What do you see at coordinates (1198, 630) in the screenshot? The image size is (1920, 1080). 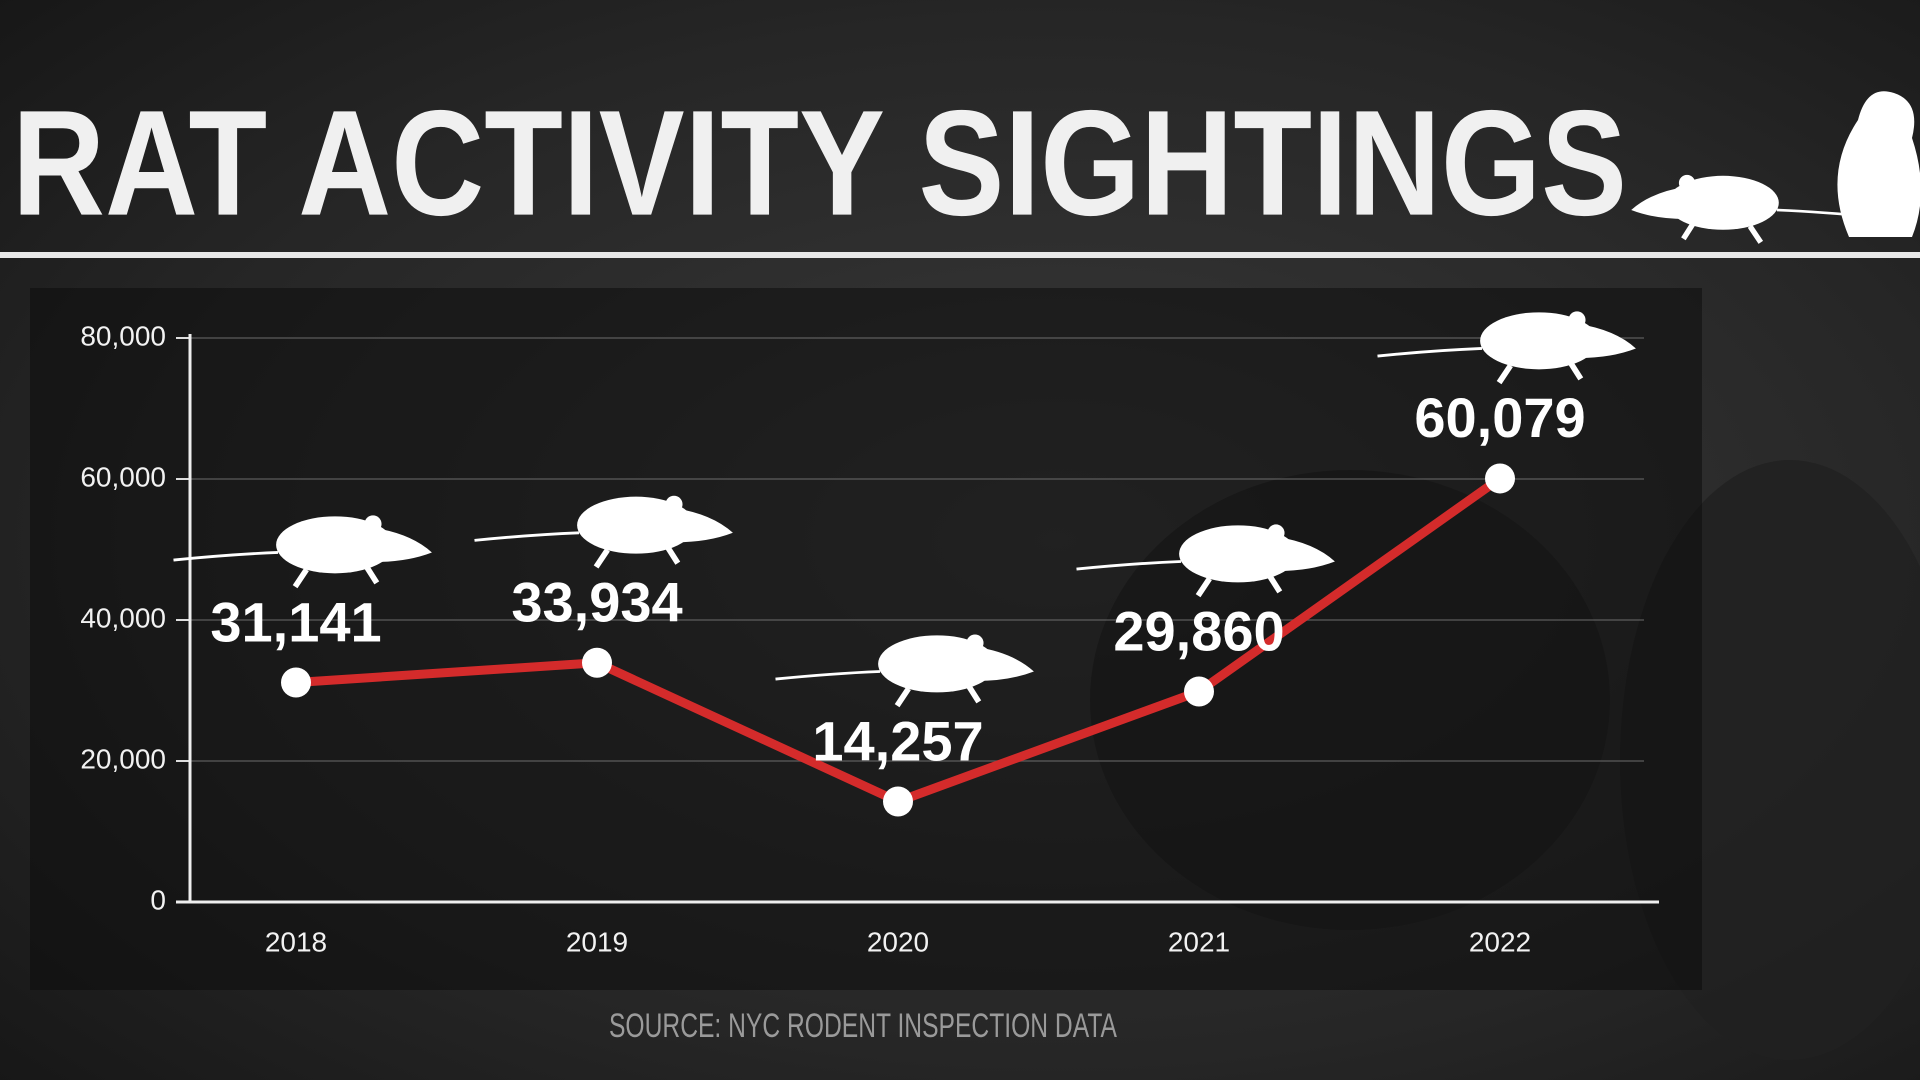 I see `data-label: 29,860` at bounding box center [1198, 630].